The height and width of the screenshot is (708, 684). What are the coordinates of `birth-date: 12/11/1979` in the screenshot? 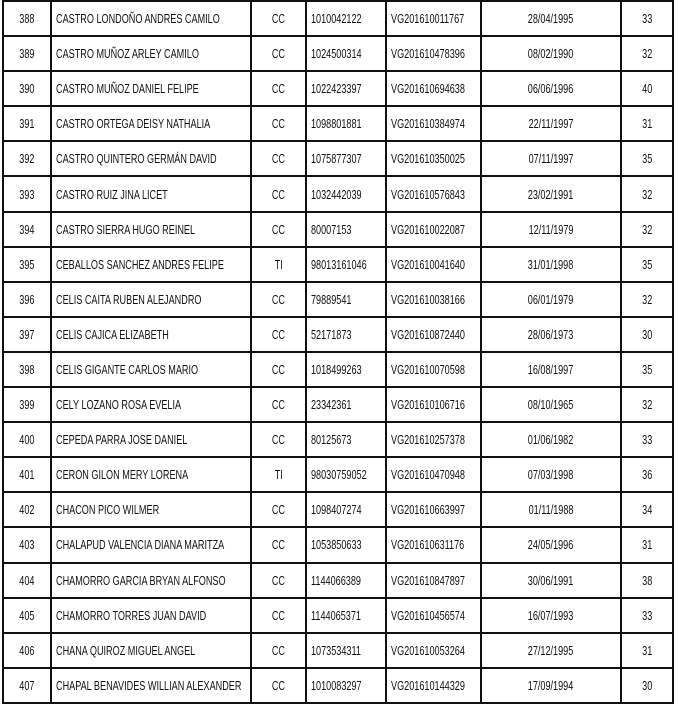 It's located at (551, 229).